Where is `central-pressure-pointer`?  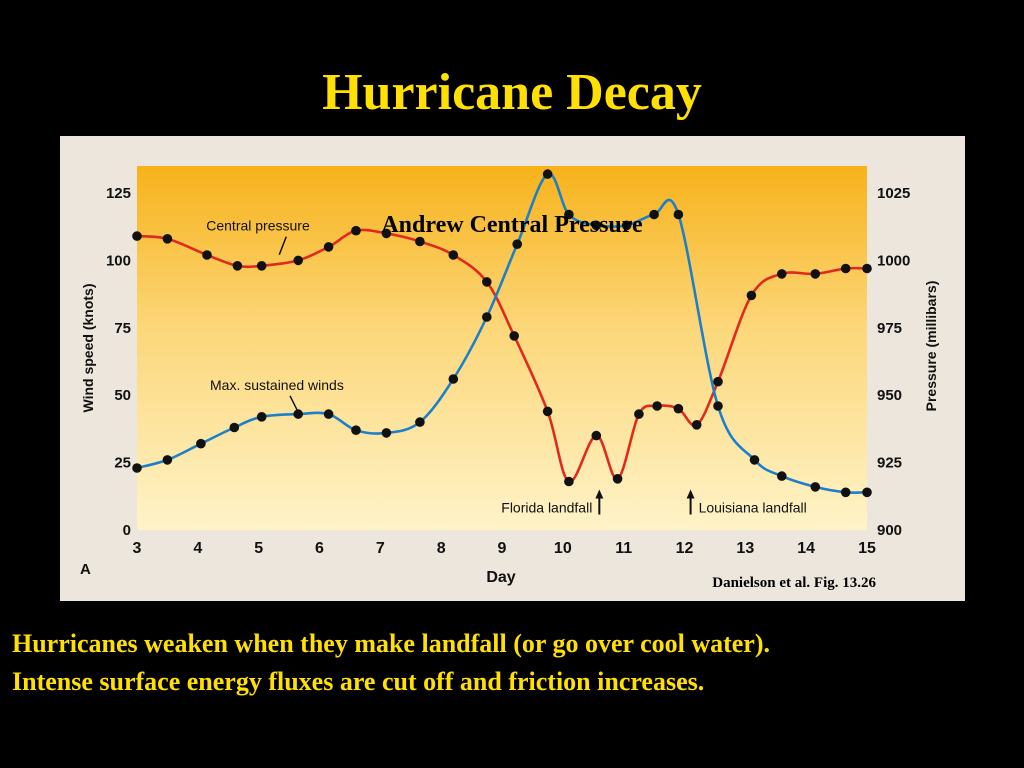
central-pressure-pointer is located at coordinates (282, 245).